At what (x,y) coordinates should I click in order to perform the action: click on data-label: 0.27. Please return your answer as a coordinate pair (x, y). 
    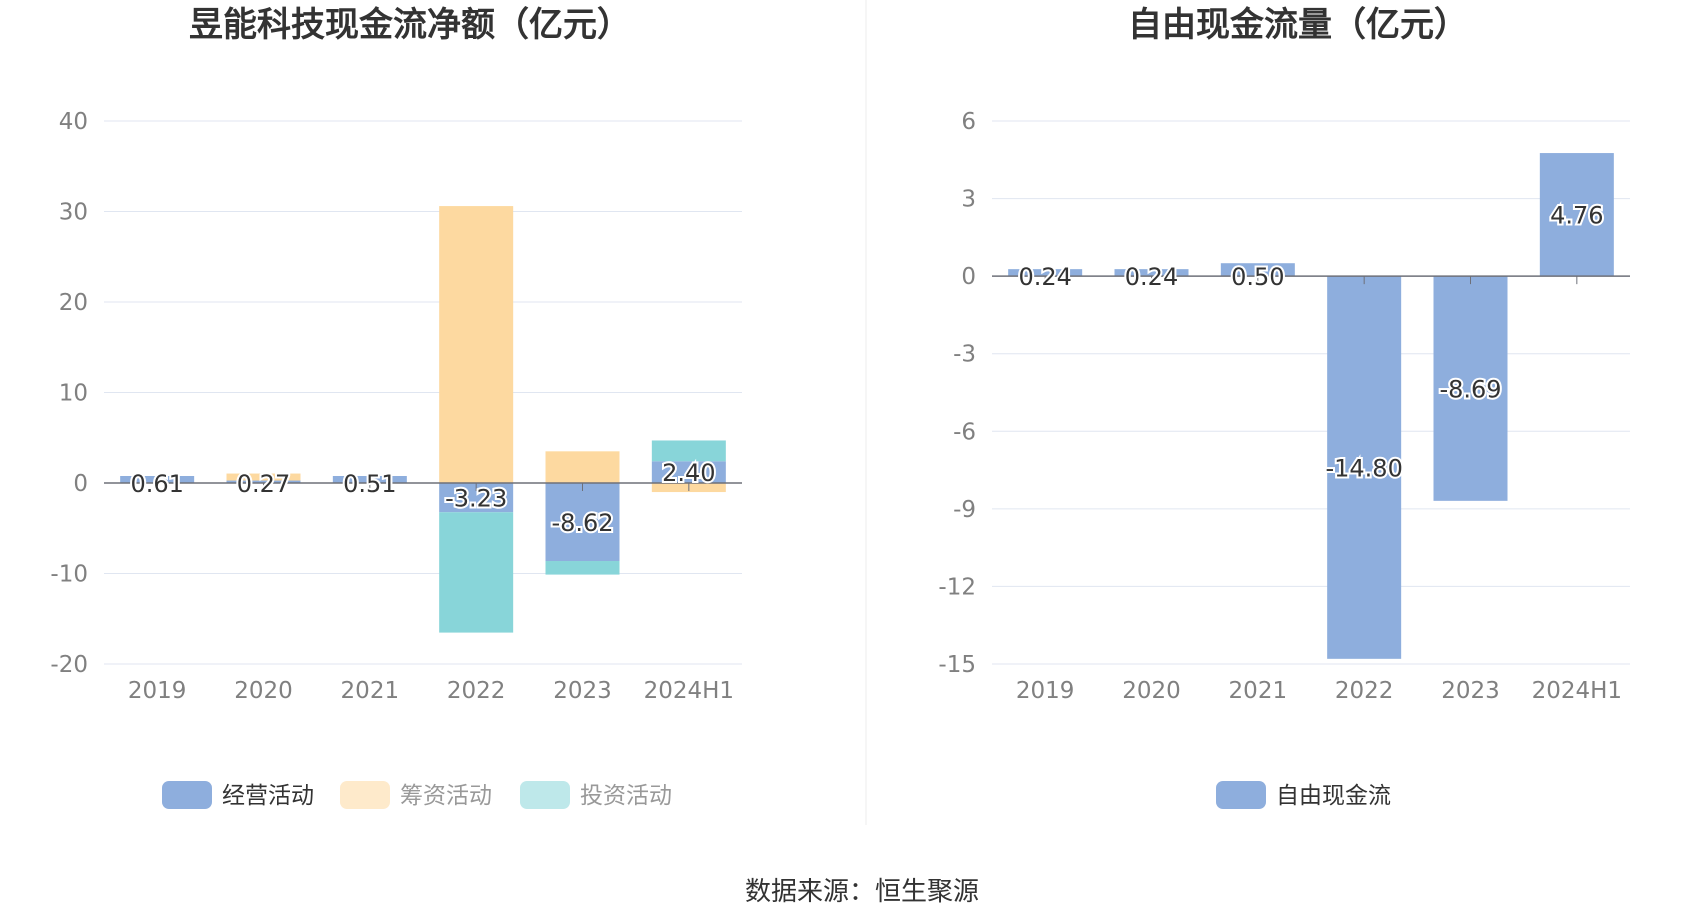
    Looking at the image, I should click on (263, 484).